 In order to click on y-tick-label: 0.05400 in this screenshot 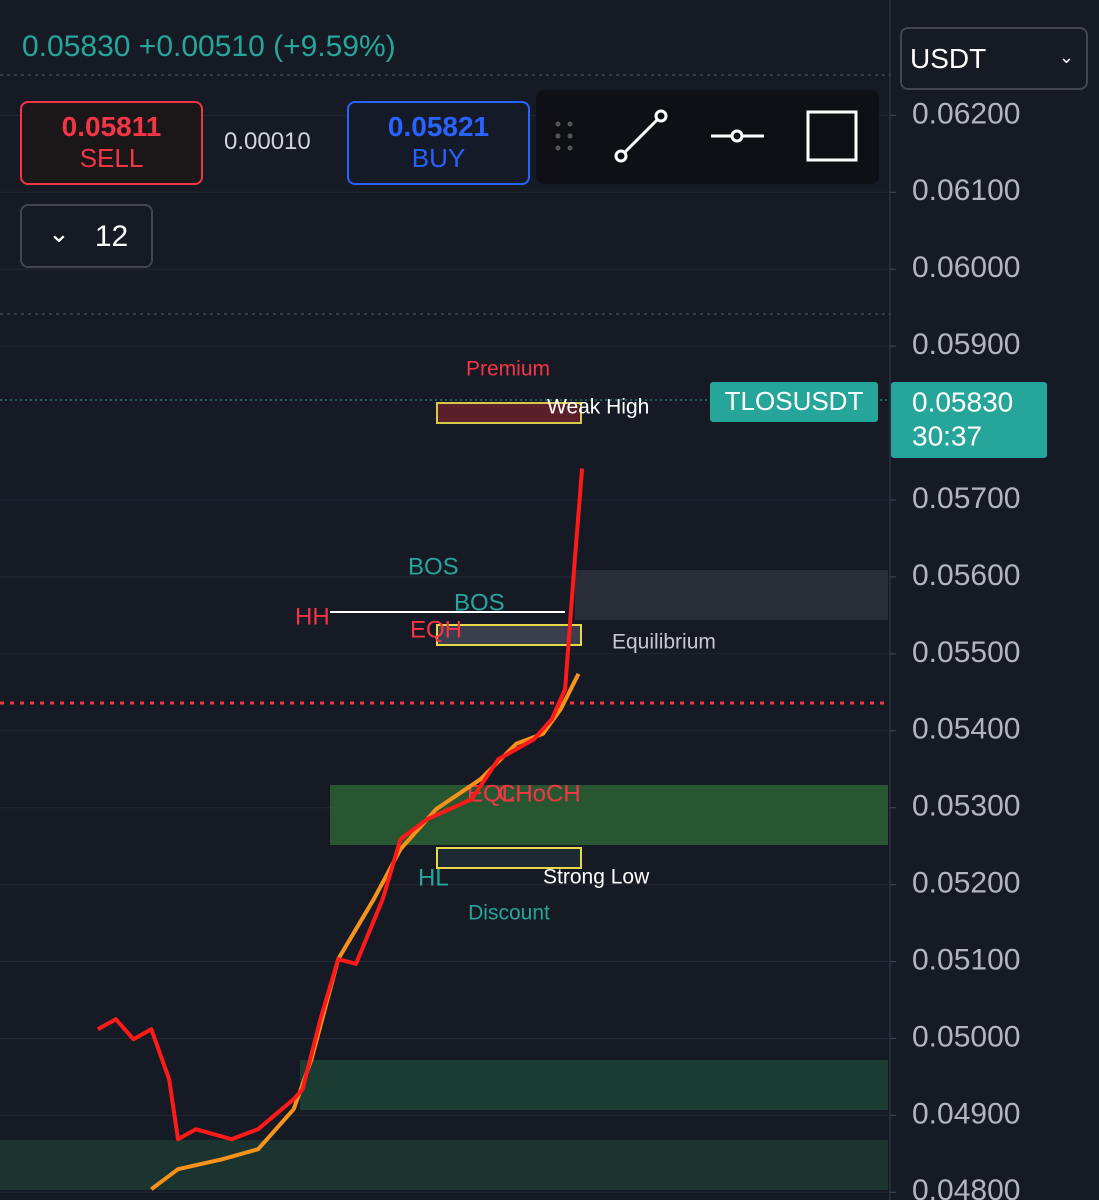, I will do `click(966, 729)`.